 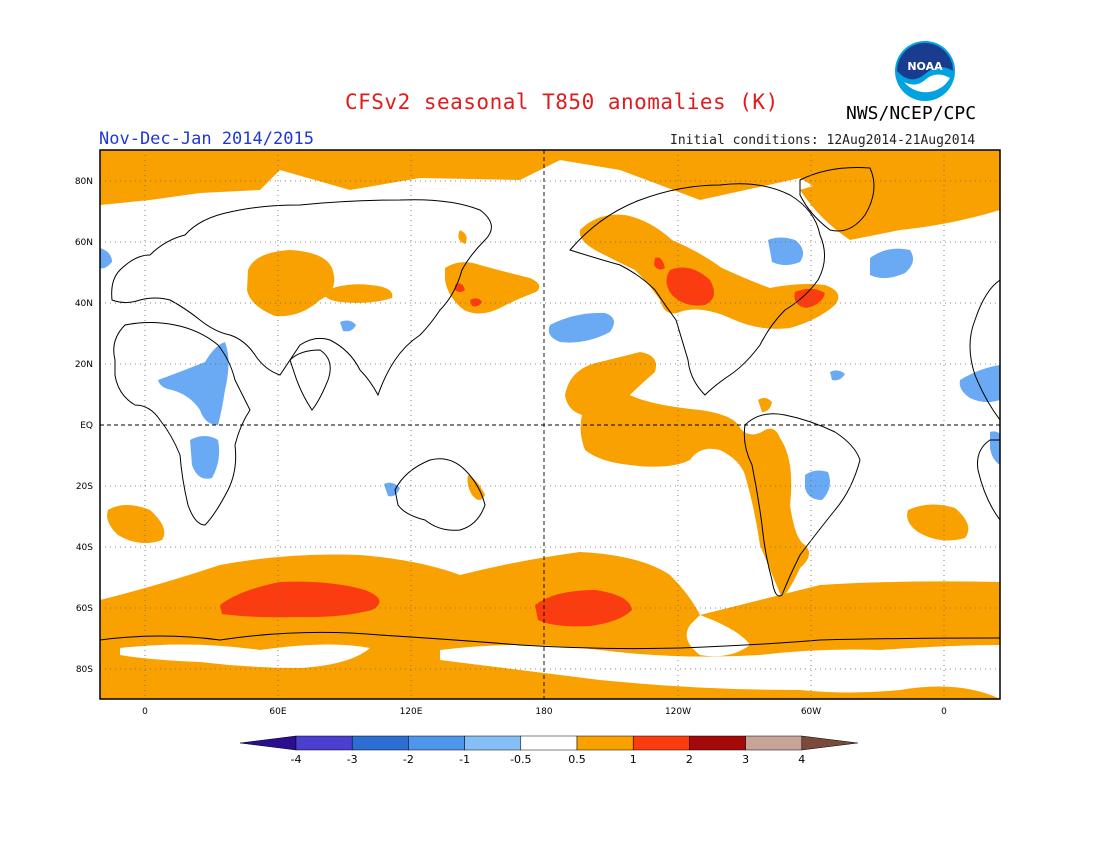 What do you see at coordinates (84, 609) in the screenshot?
I see `lat-label: 60S` at bounding box center [84, 609].